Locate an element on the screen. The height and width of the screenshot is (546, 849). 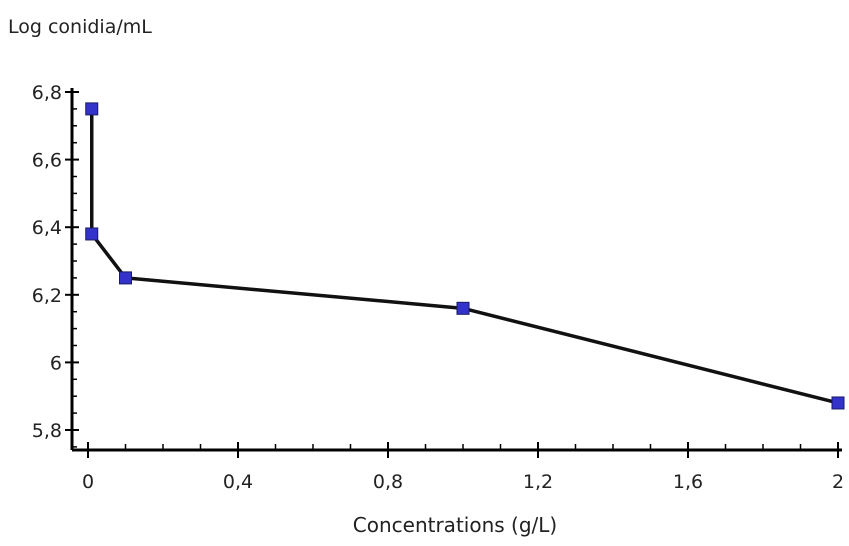
x-axis-label: Concentrations (g/L) is located at coordinates (455, 525).